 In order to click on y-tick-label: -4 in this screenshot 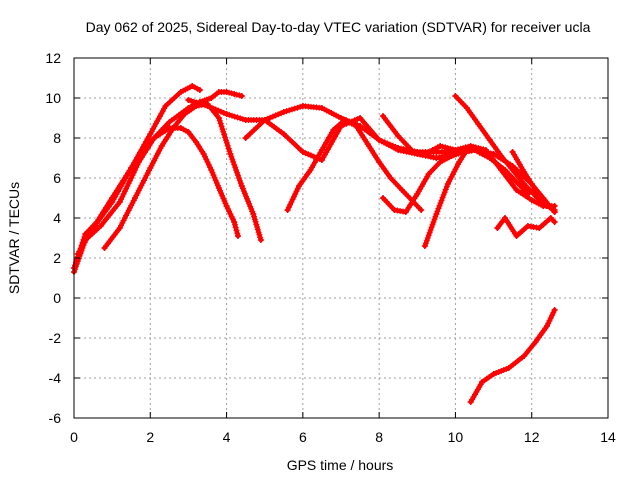, I will do `click(55, 378)`.